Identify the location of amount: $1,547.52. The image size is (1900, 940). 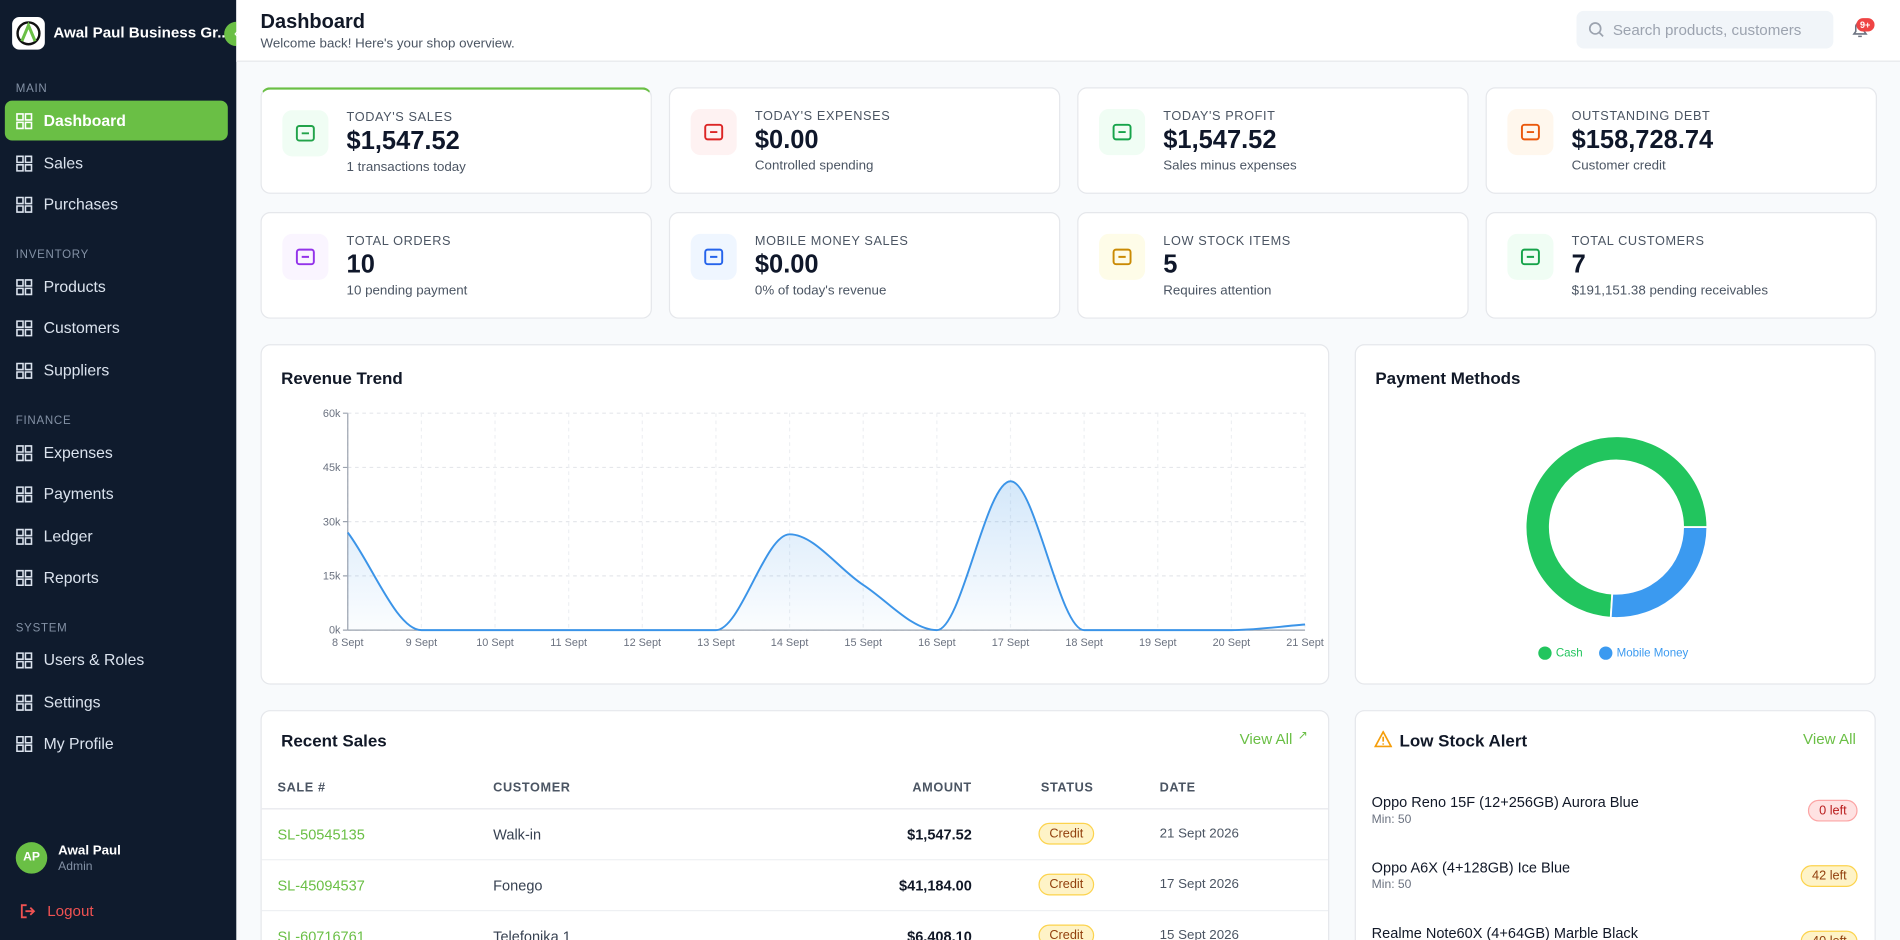
(939, 835).